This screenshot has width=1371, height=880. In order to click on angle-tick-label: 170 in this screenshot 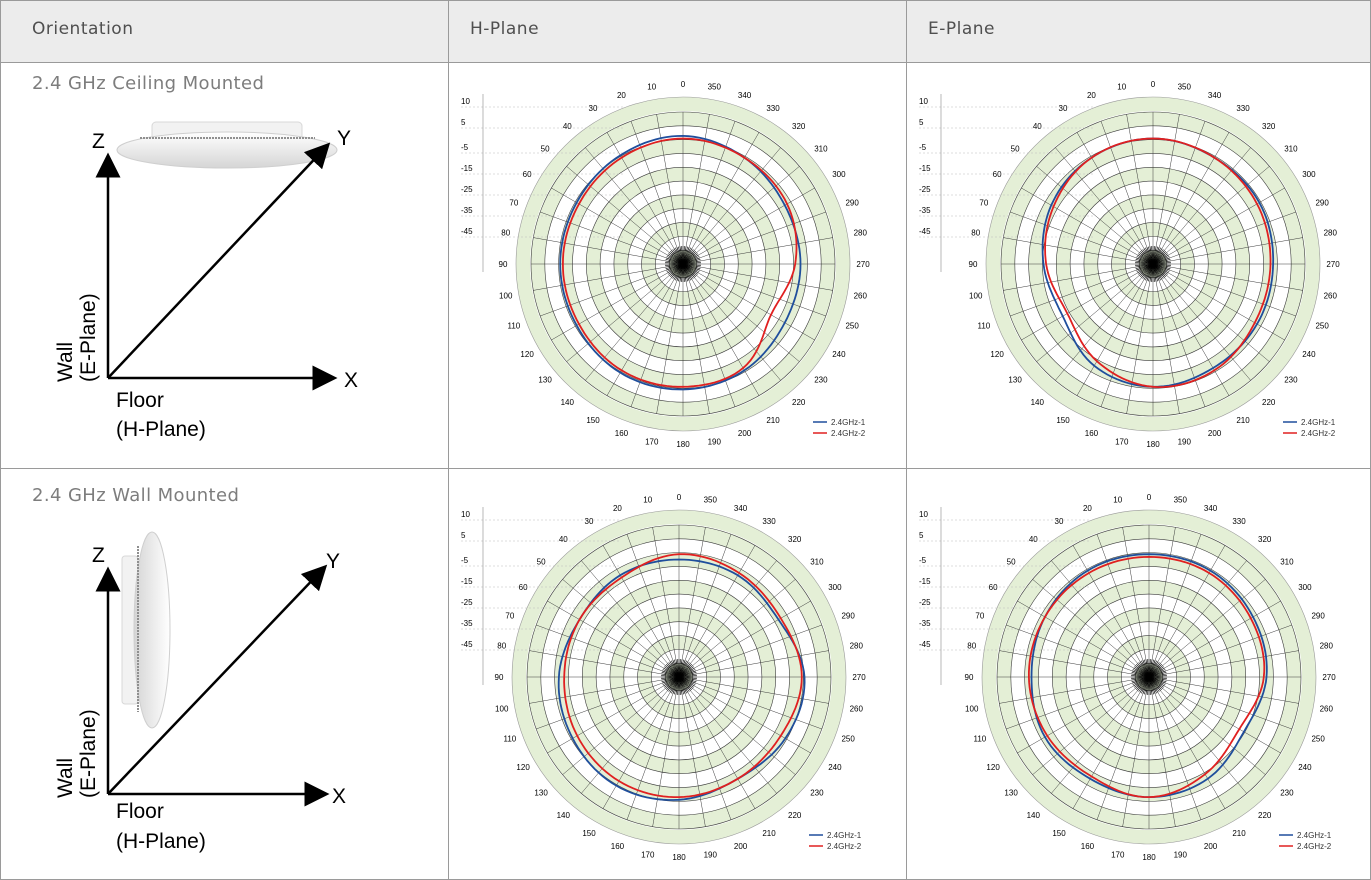, I will do `click(1122, 441)`.